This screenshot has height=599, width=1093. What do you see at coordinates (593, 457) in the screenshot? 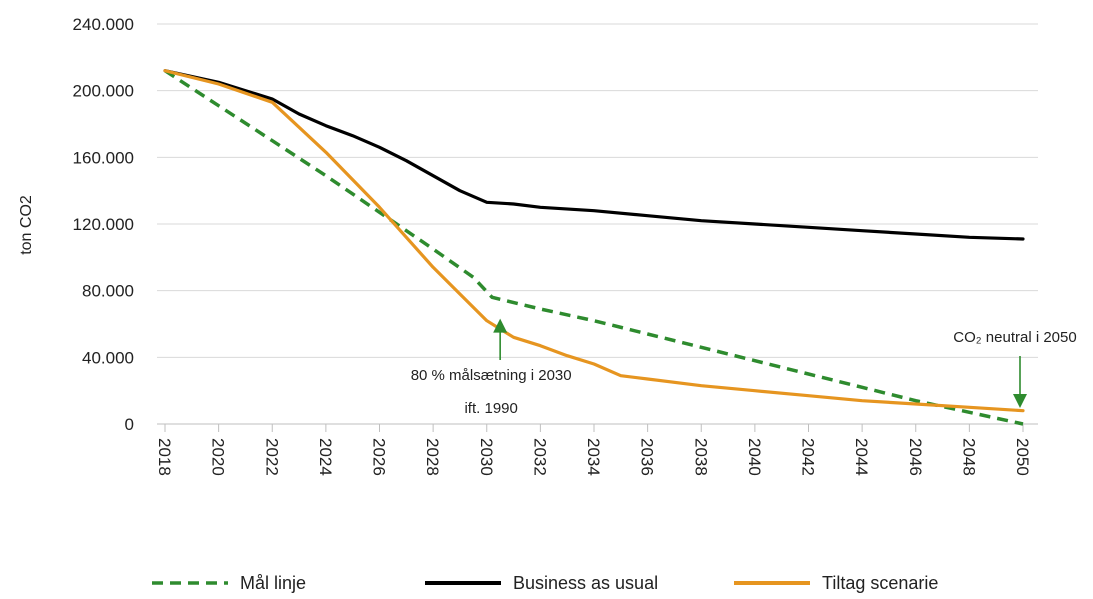
I see `x-tick-label: 2034` at bounding box center [593, 457].